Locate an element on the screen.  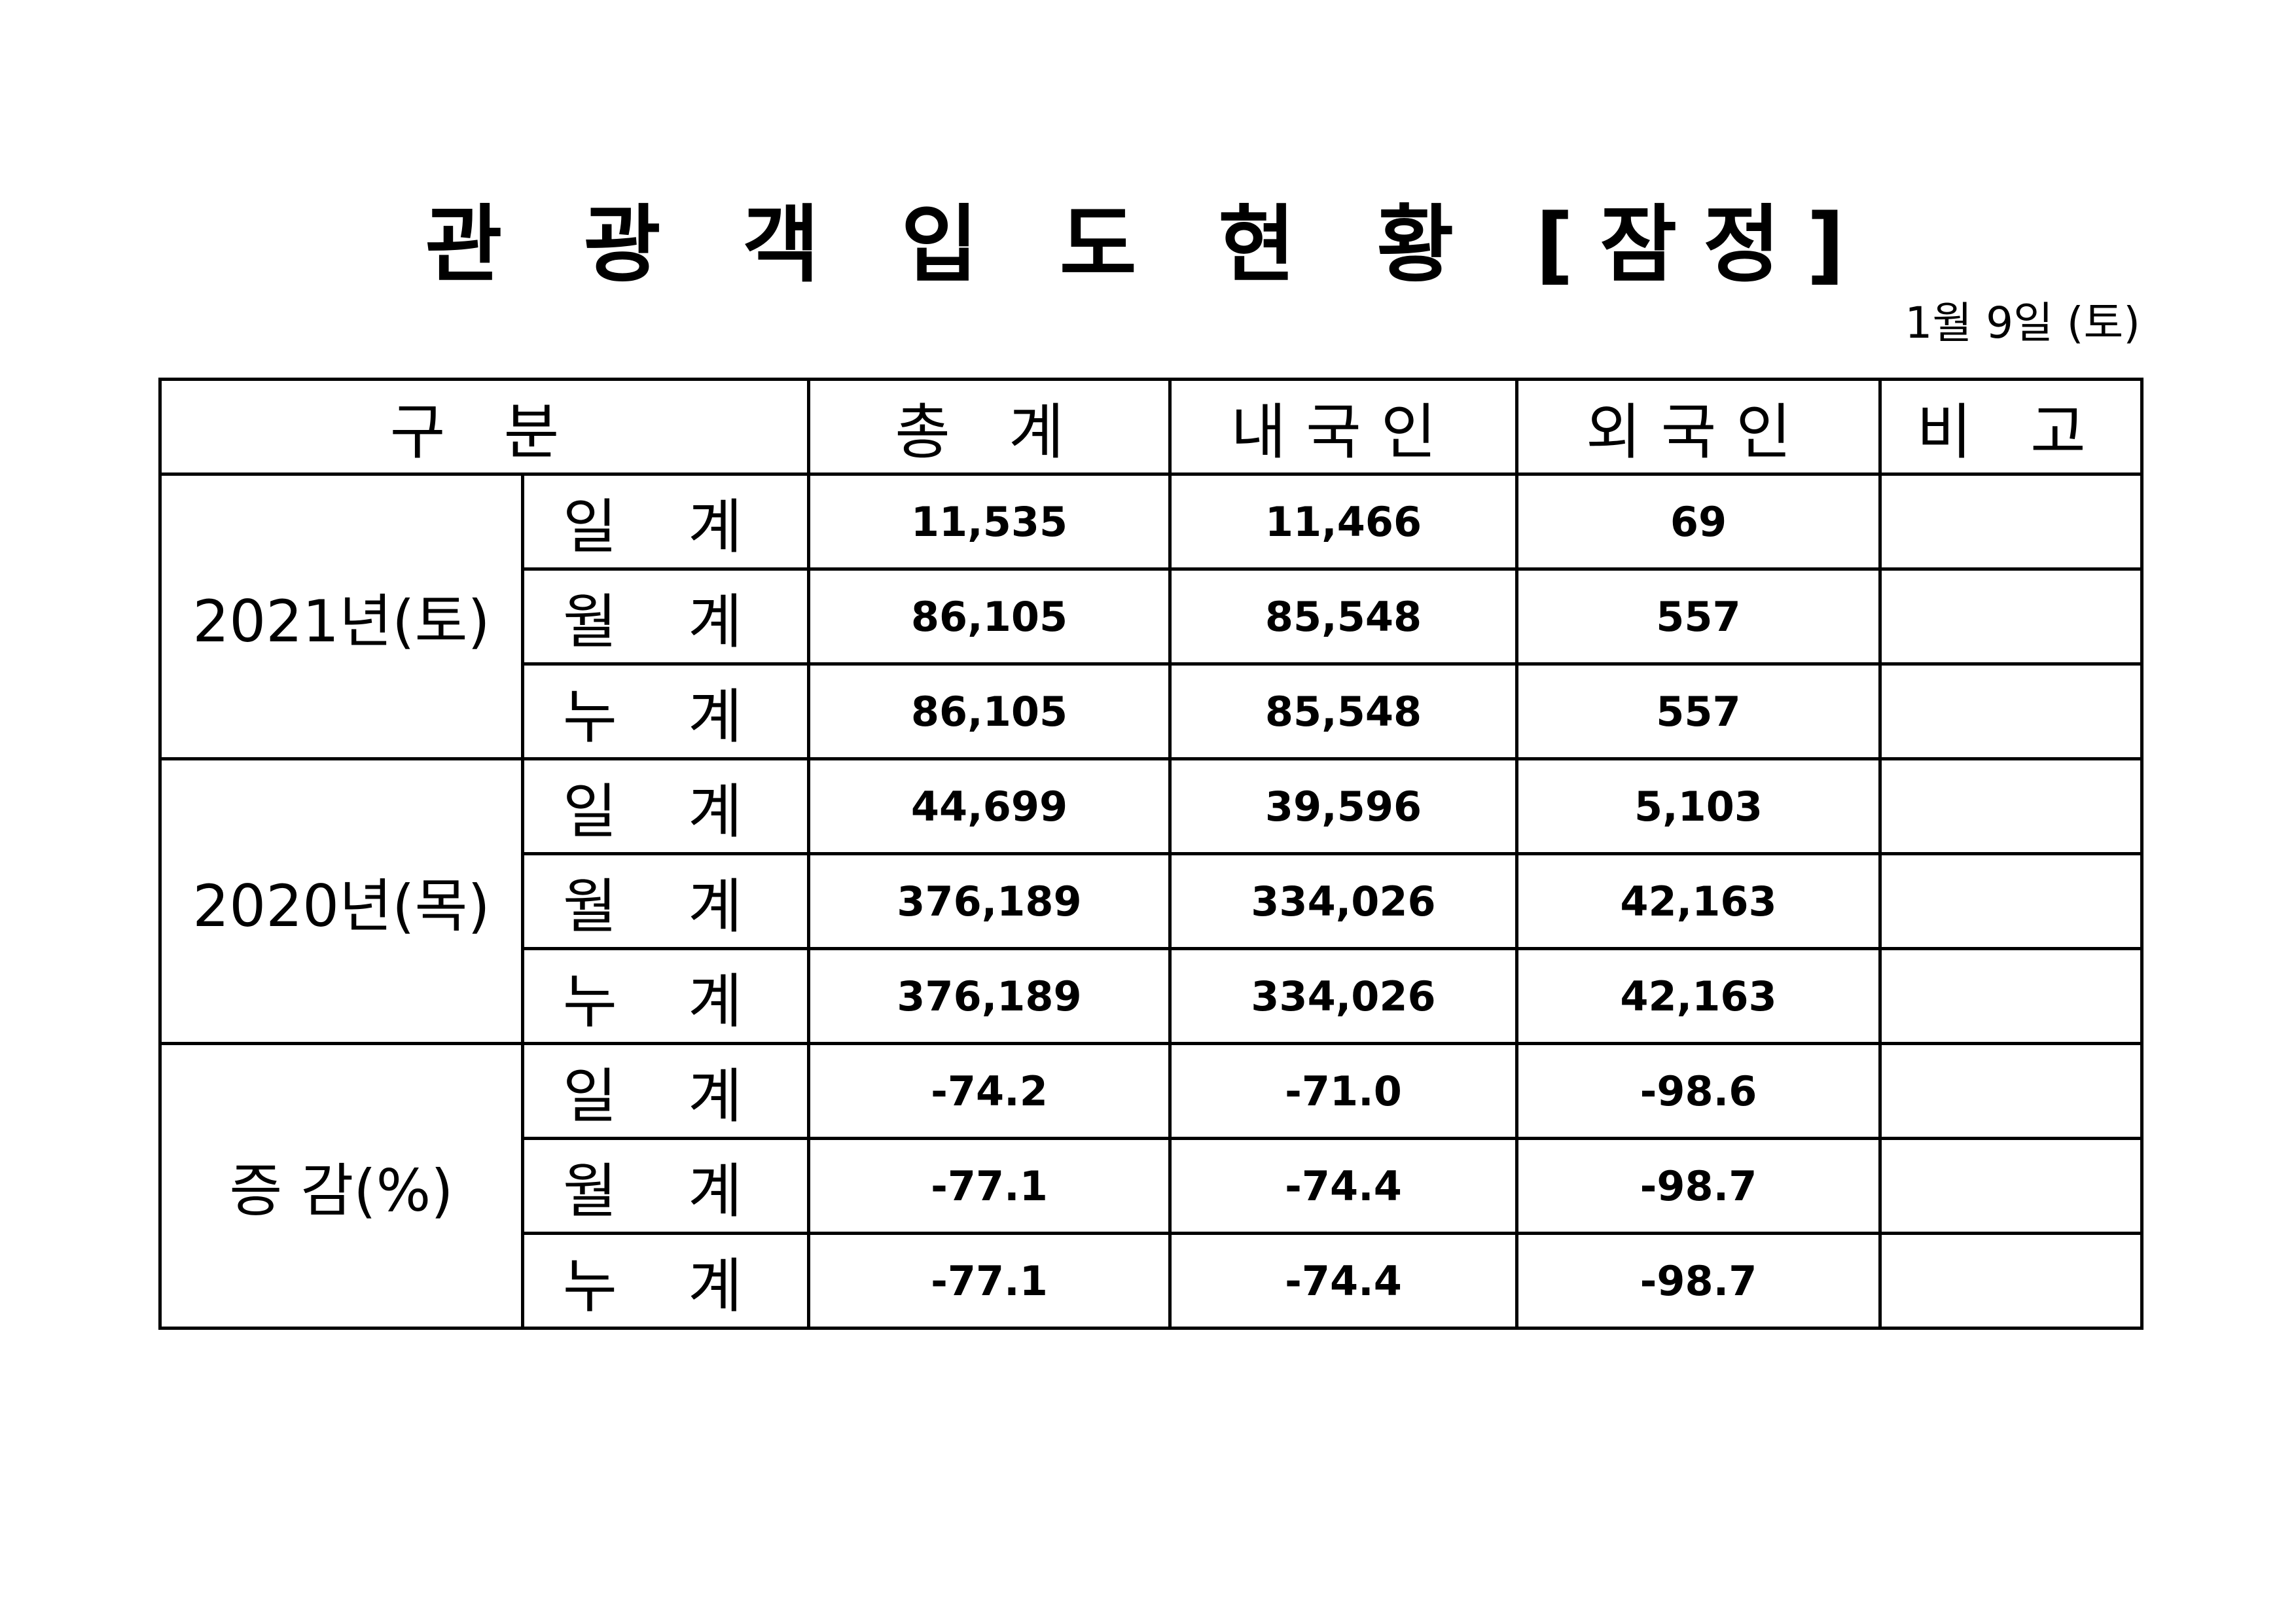
table-row: 누 계 -77.1 -74.4 -98.7 is located at coordinates (1152, 1281).